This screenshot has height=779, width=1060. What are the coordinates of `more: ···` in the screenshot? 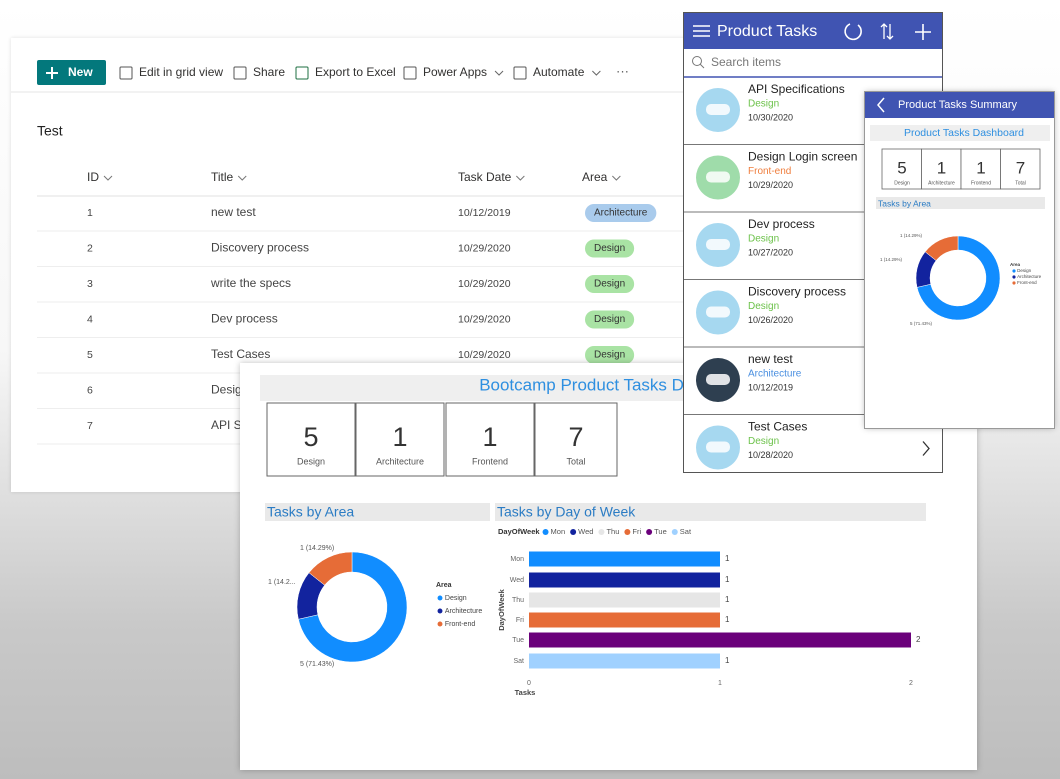 It's located at (622, 70).